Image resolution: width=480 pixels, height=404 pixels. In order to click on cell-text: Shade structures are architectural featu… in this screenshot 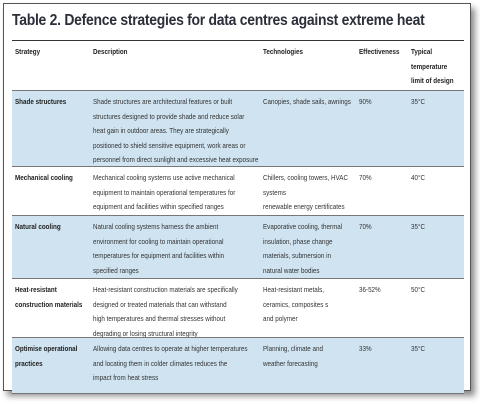, I will do `click(163, 101)`.